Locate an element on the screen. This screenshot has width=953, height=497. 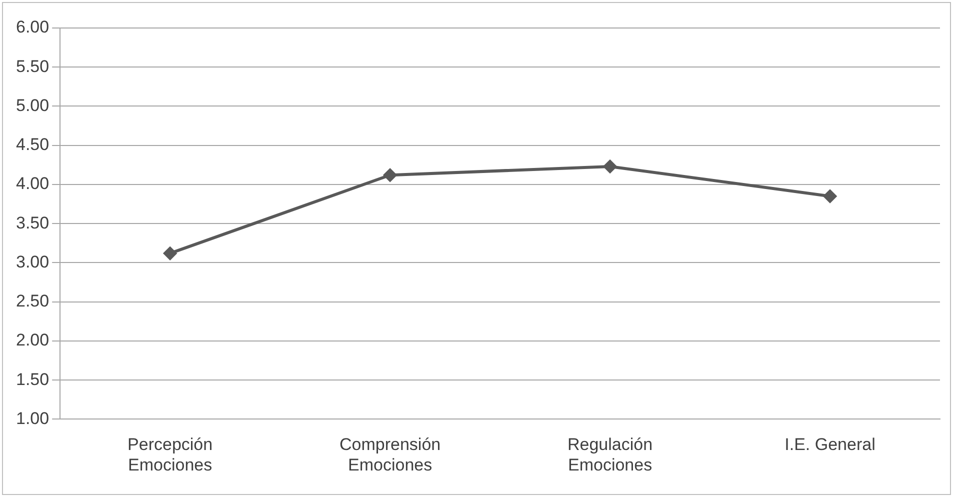
y-tick-label: 4.00 is located at coordinates (33, 184).